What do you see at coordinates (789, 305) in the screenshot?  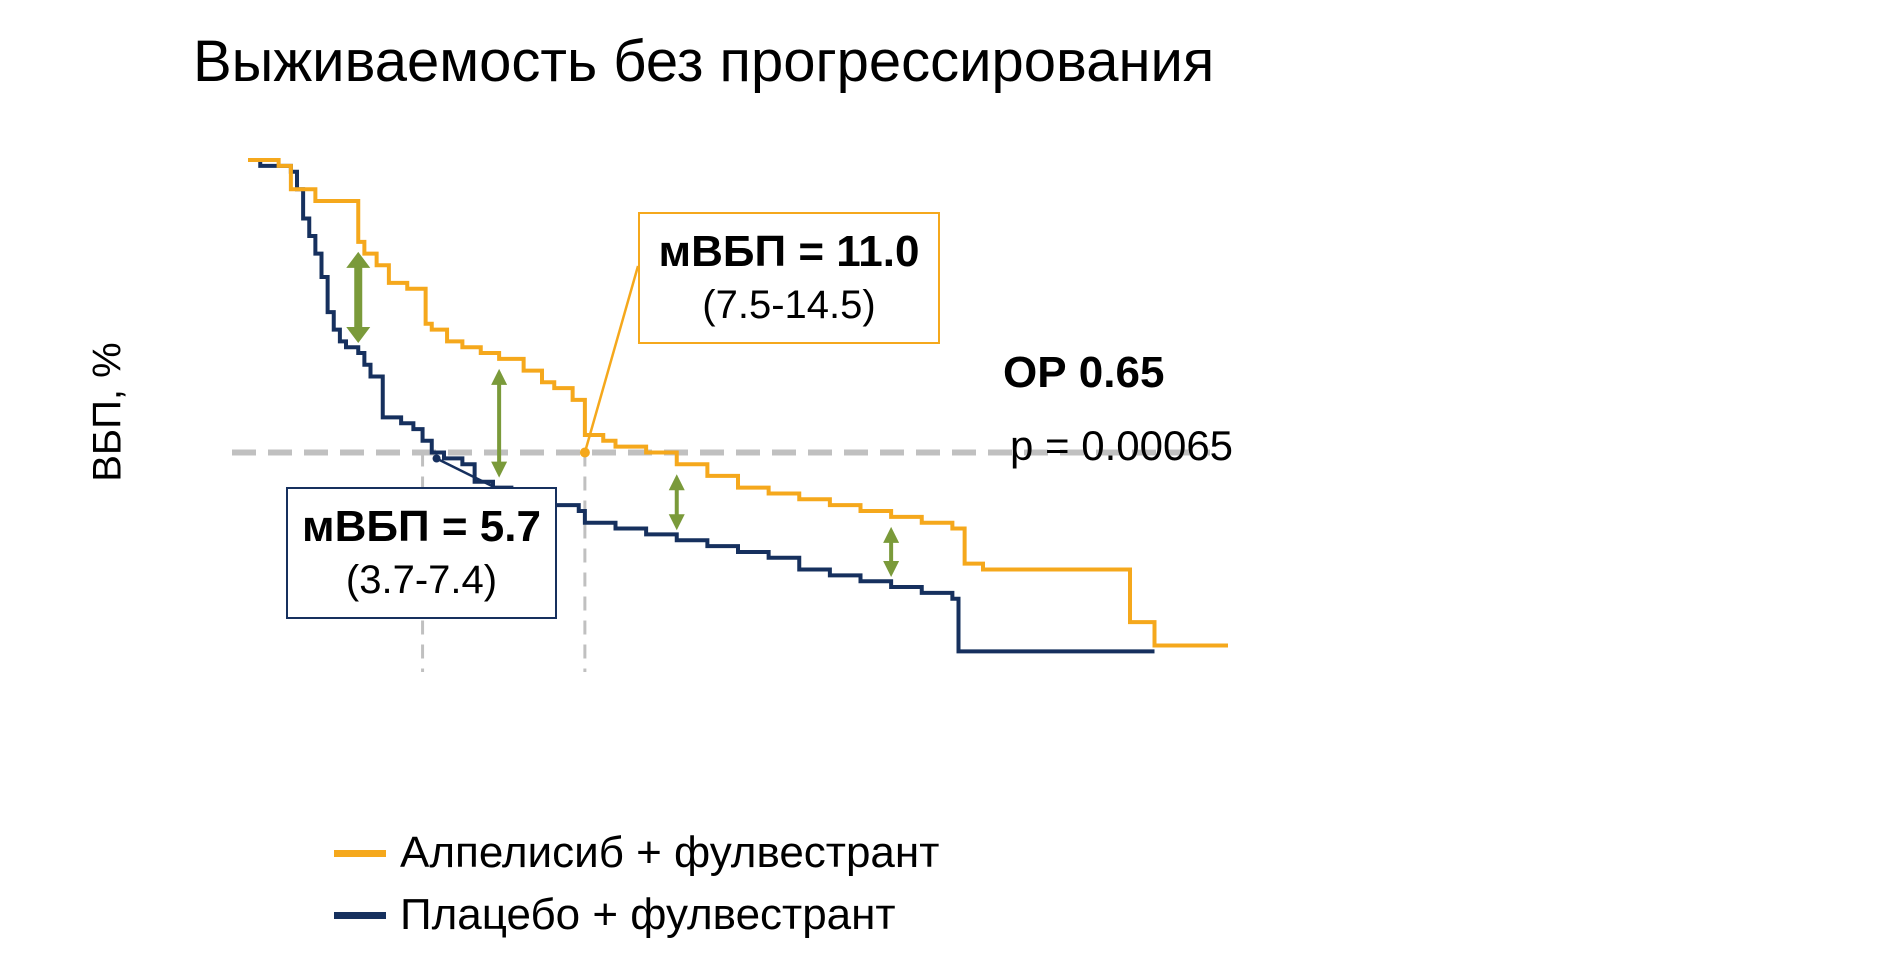 I see `alpelisib-median-ci: (7.5-14.5)` at bounding box center [789, 305].